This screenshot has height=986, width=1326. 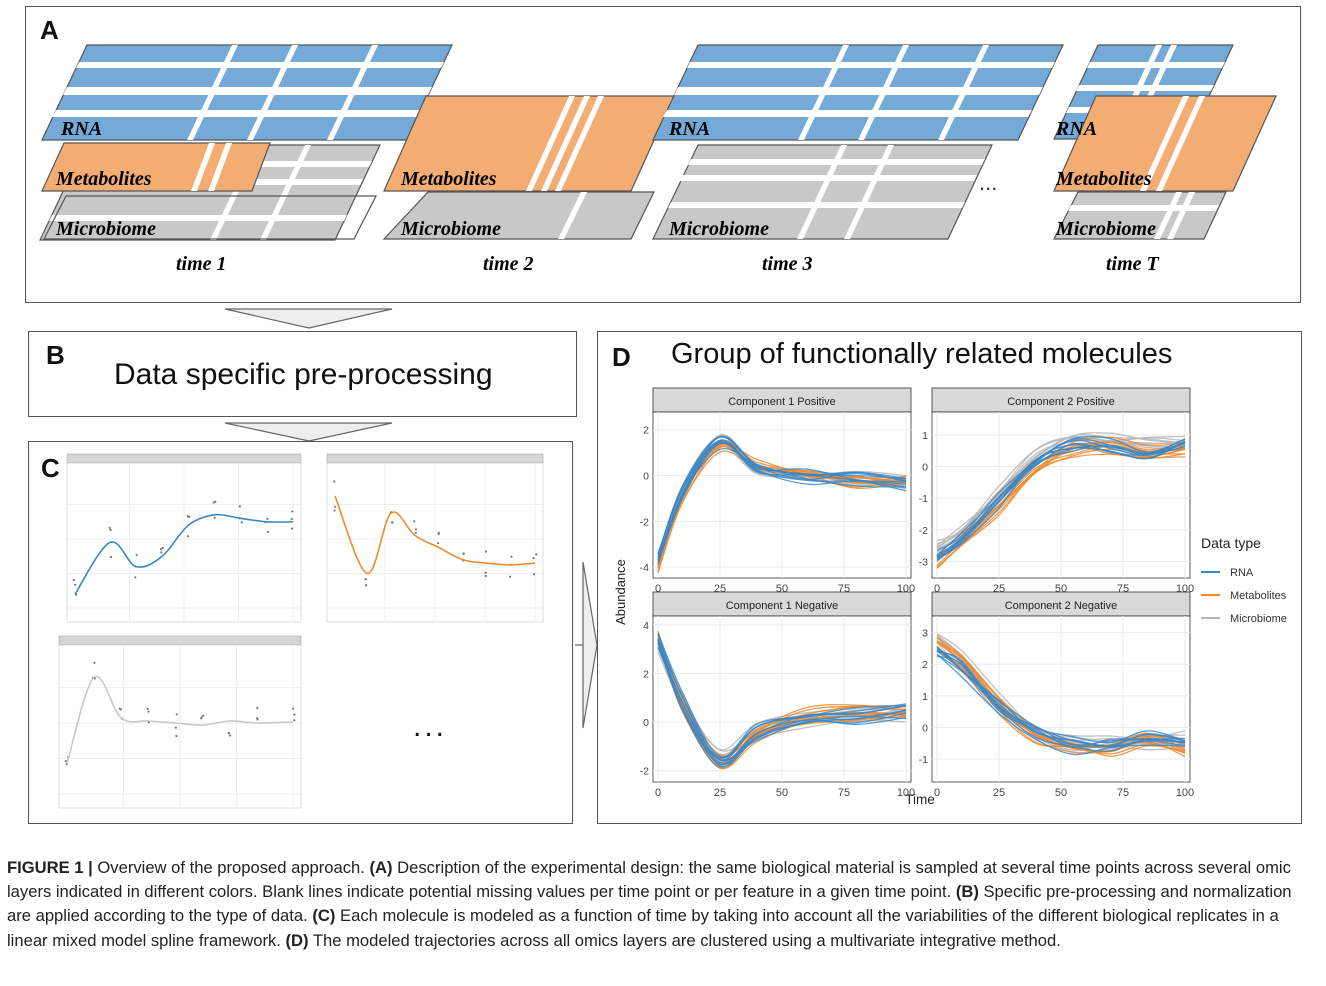 I want to click on y-tick-label: -4, so click(x=644, y=568).